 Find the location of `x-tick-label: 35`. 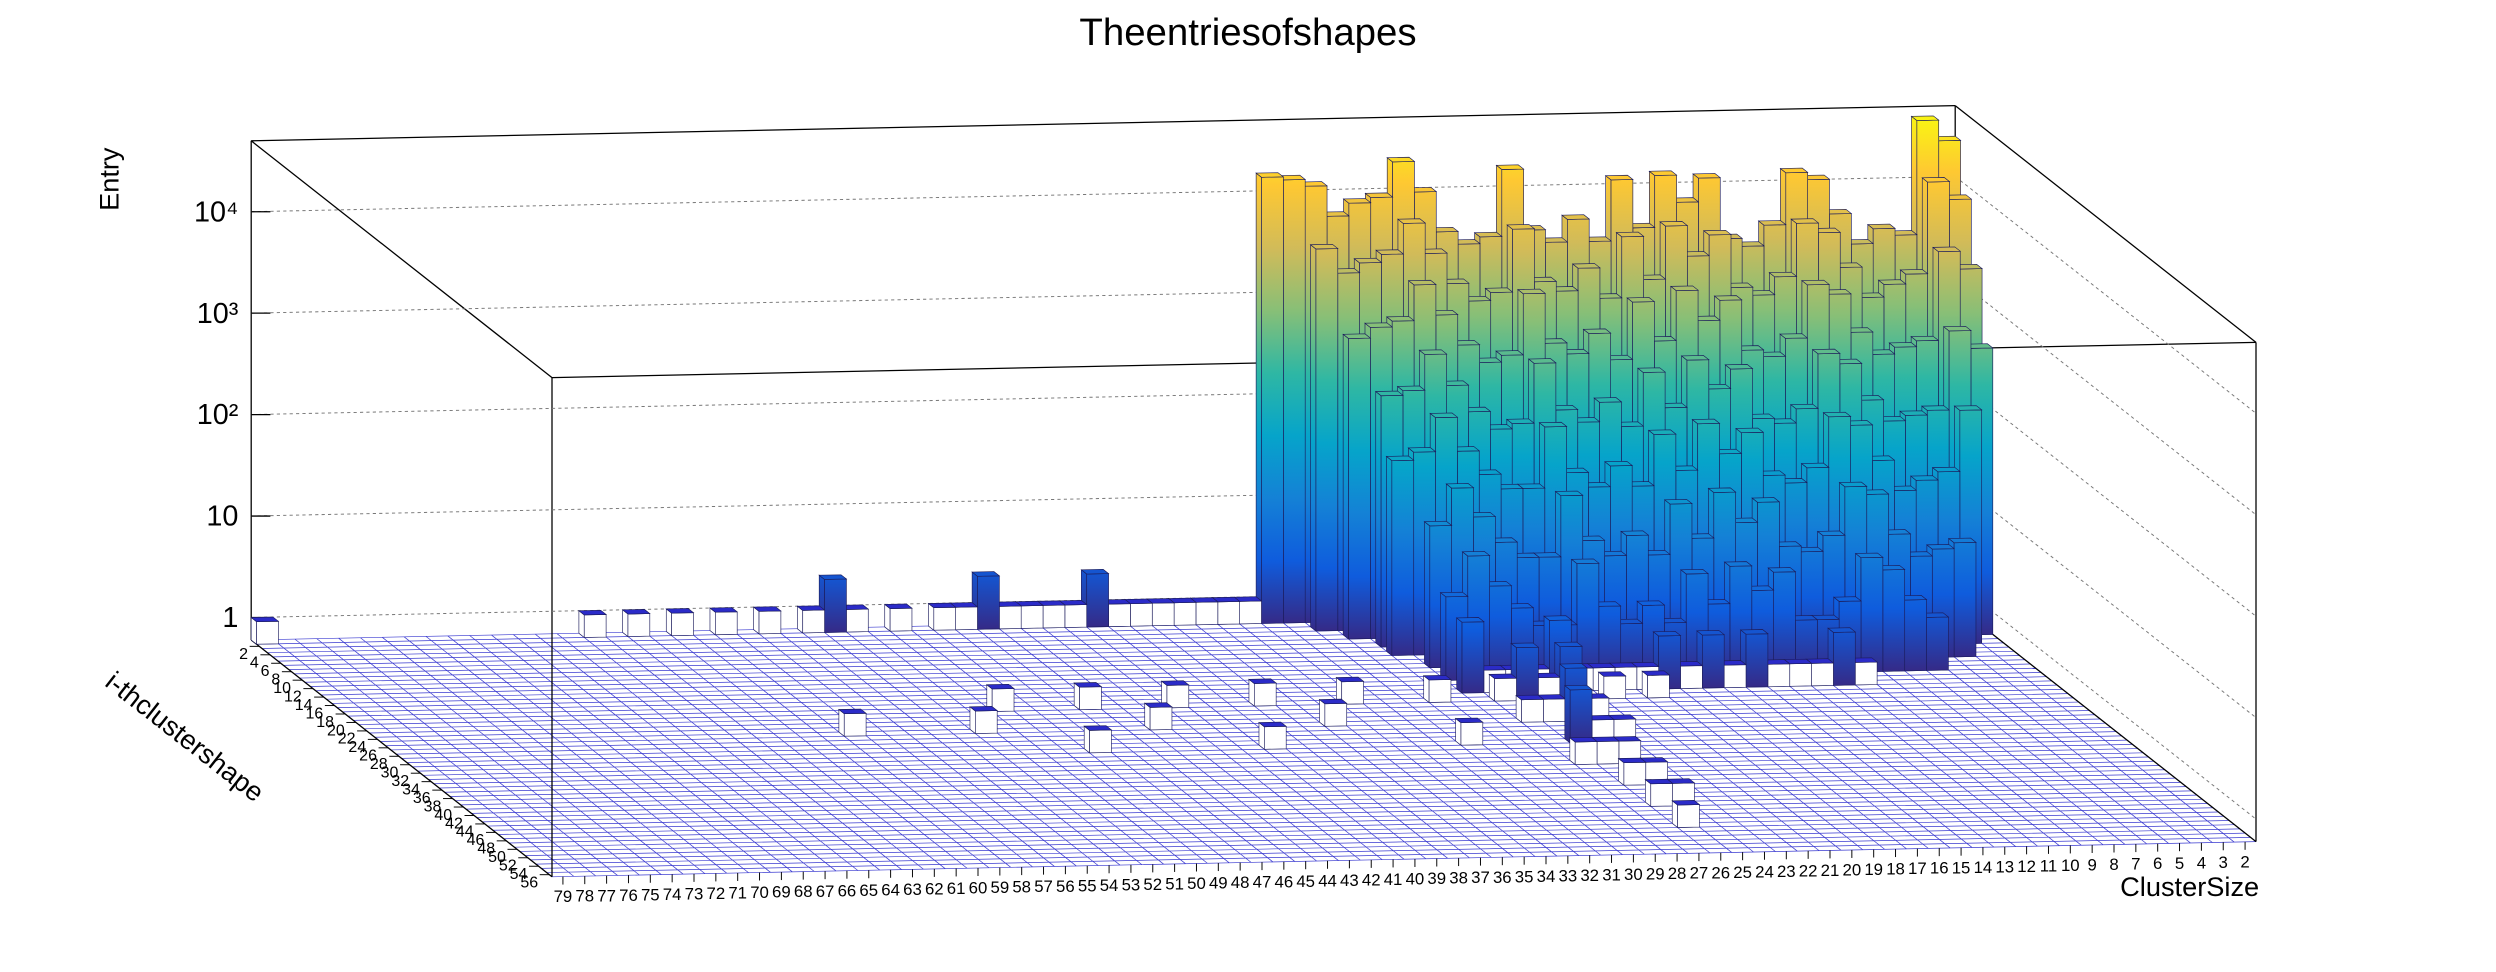

x-tick-label: 35 is located at coordinates (1524, 876).